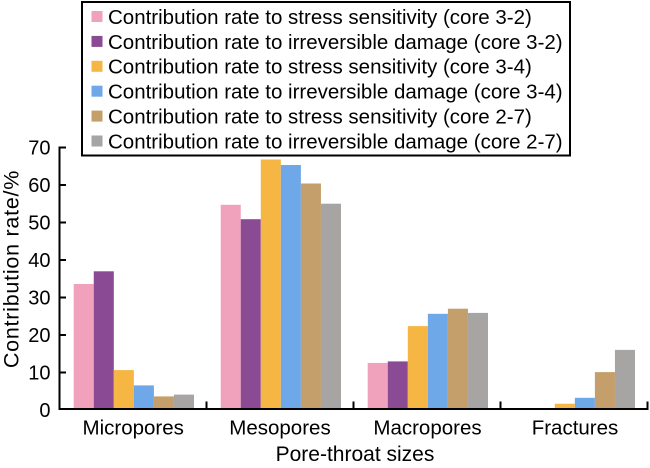  Describe the element at coordinates (575, 427) in the screenshot. I see `svg-text: Fractures` at that location.